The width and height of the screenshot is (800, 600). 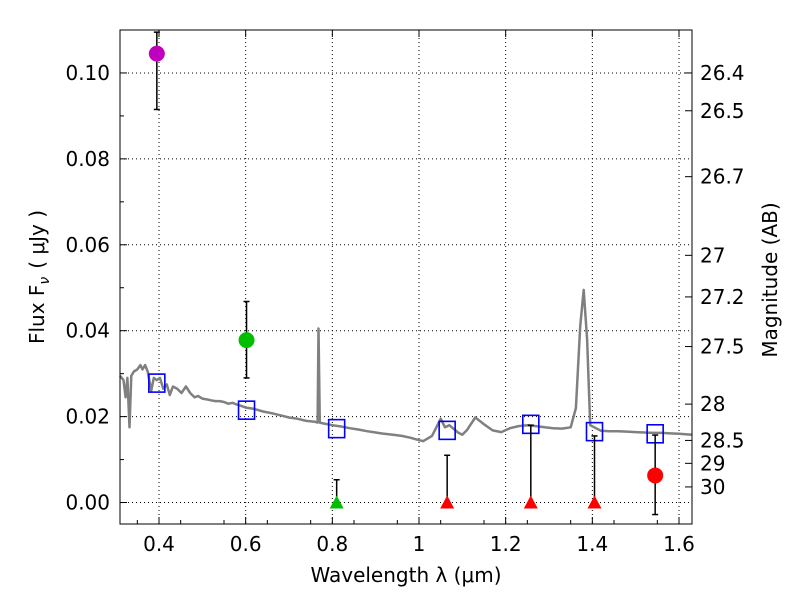 I want to click on svg-text:Flux Fν( μJy ): Flux Fν ( μJy ), so click(x=39, y=277).